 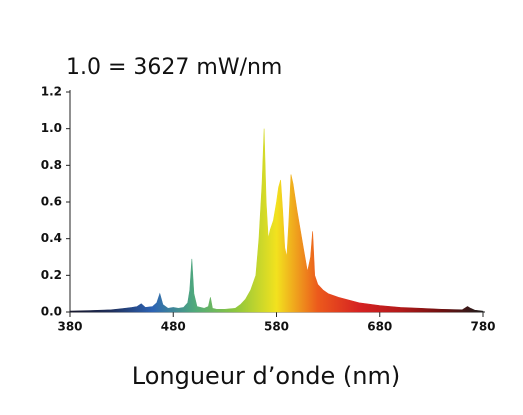 I want to click on y-tick-label: 0.6, so click(x=51, y=202).